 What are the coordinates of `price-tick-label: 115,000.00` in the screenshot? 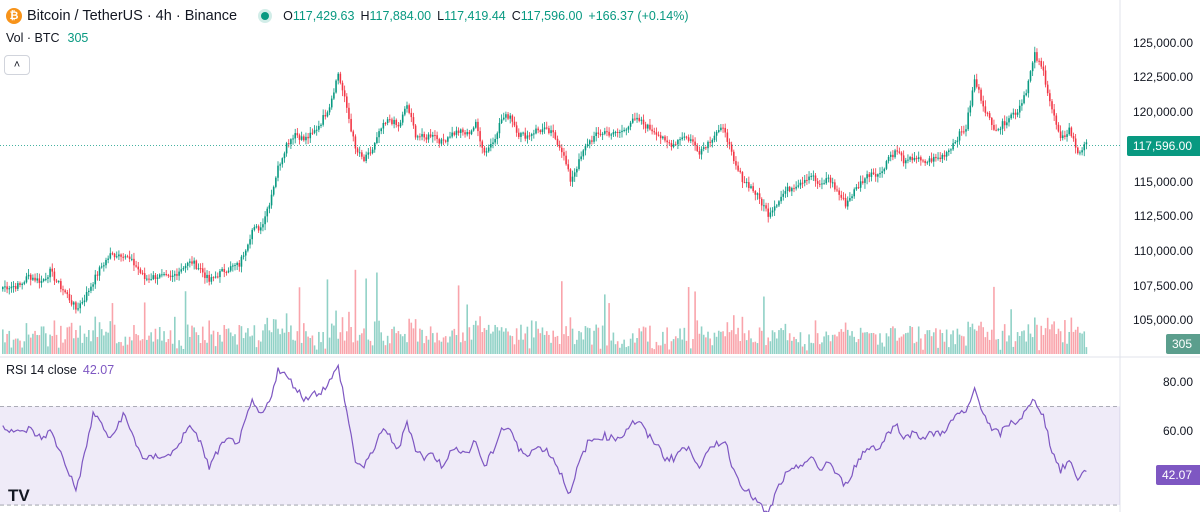 It's located at (1163, 181).